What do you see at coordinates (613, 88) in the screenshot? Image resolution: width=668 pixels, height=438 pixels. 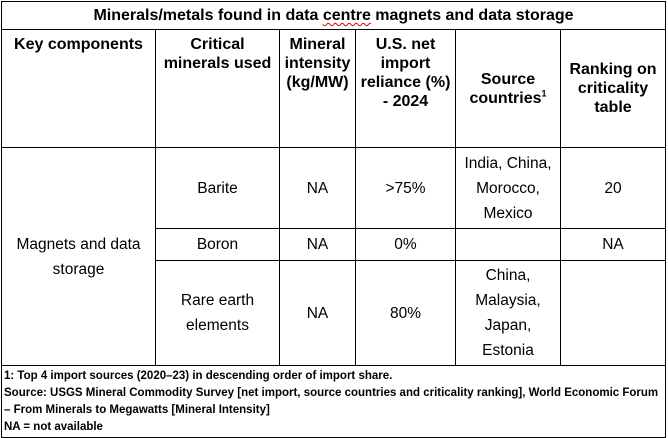 I see `col-ranking: Ranking on criticality table` at bounding box center [613, 88].